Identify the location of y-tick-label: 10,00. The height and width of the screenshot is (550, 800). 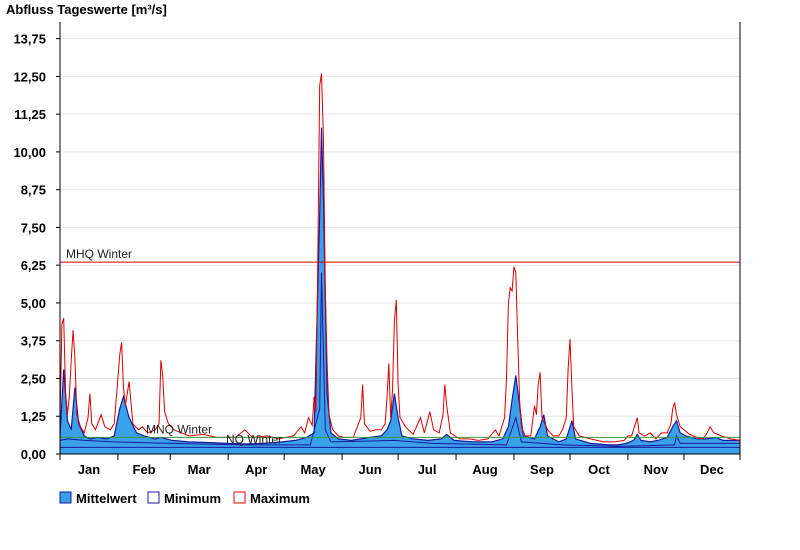
(29, 152).